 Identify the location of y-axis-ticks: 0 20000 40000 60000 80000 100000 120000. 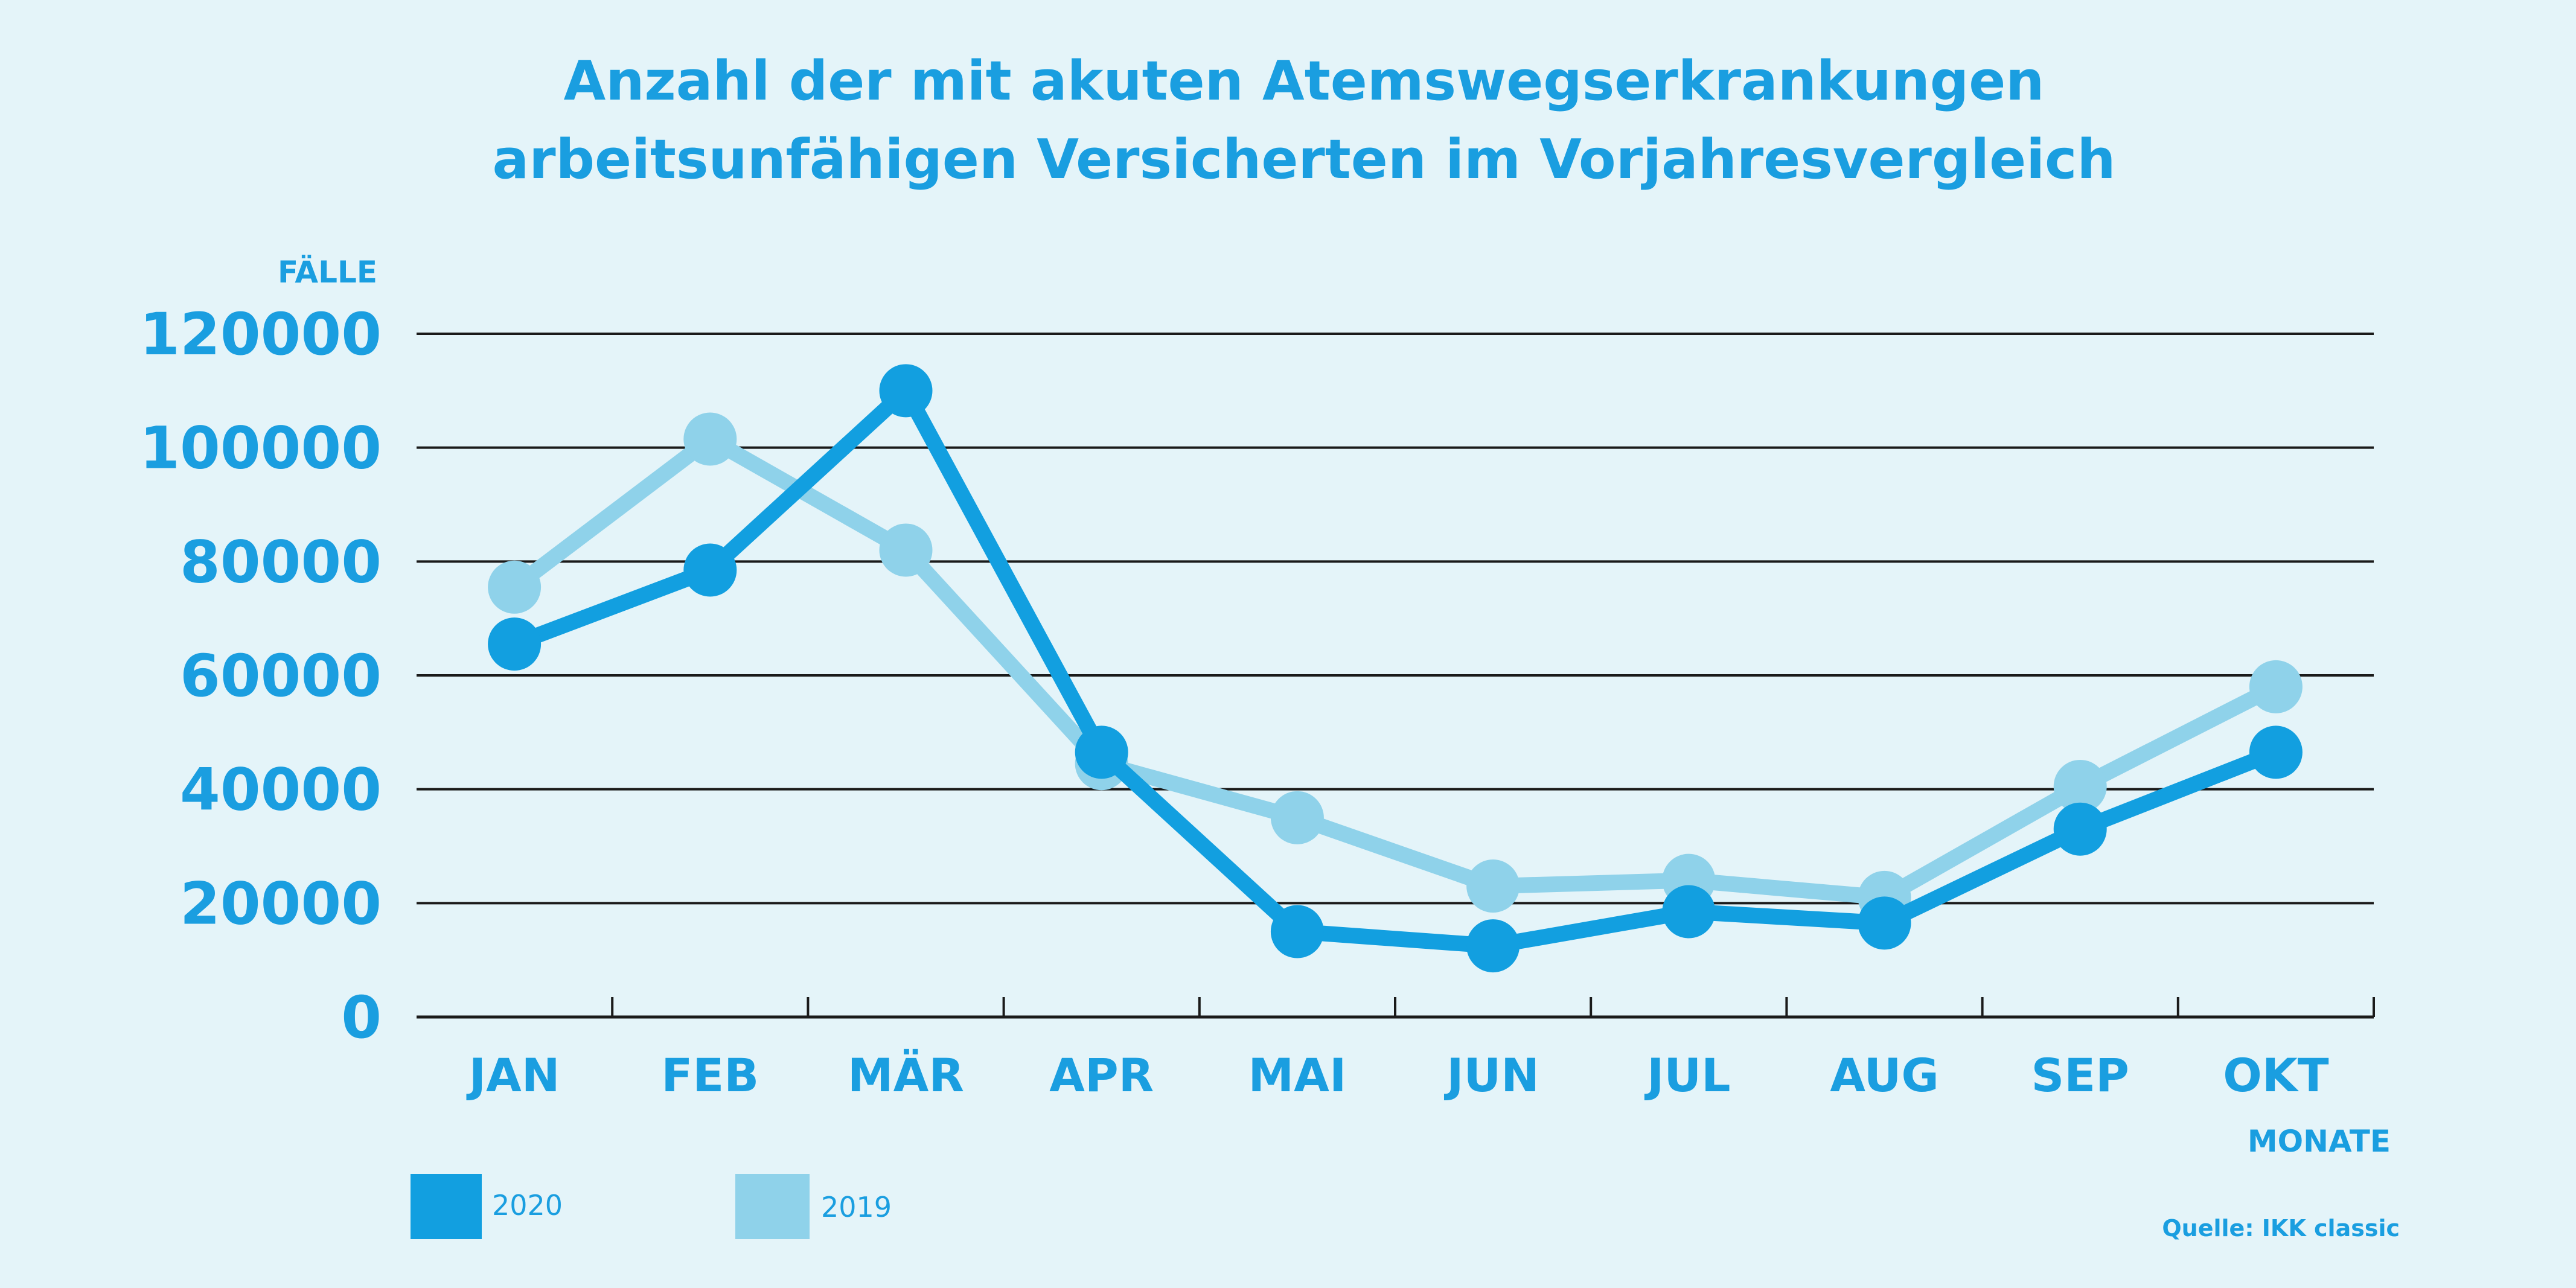
(261, 676).